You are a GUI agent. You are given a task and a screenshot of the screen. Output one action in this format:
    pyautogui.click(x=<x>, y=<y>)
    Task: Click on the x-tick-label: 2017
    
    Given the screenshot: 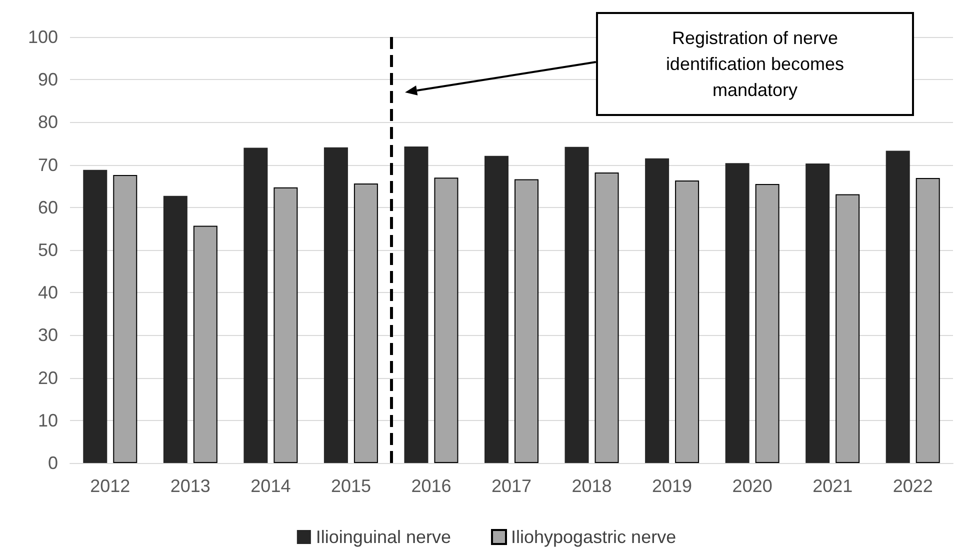 What is the action you would take?
    pyautogui.click(x=511, y=486)
    